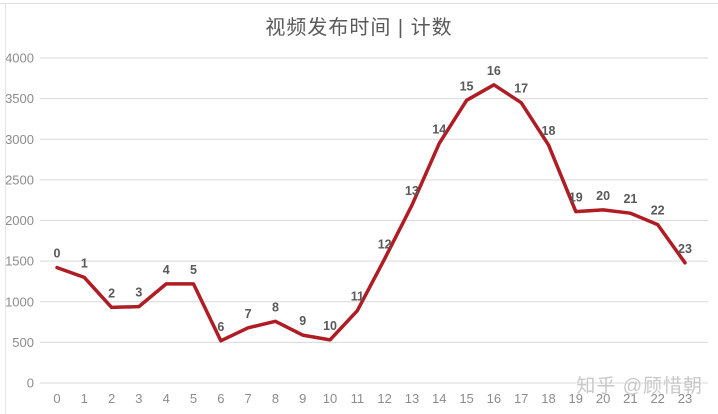 This screenshot has height=414, width=718. I want to click on x-axis-tick-label: 4, so click(166, 398).